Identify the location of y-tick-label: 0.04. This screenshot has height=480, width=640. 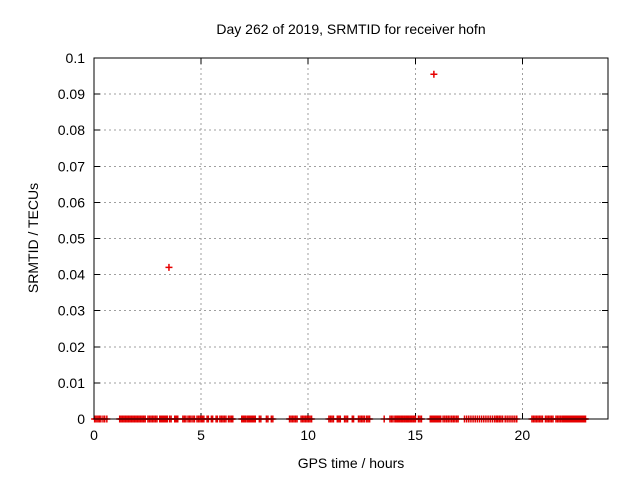
(71, 275).